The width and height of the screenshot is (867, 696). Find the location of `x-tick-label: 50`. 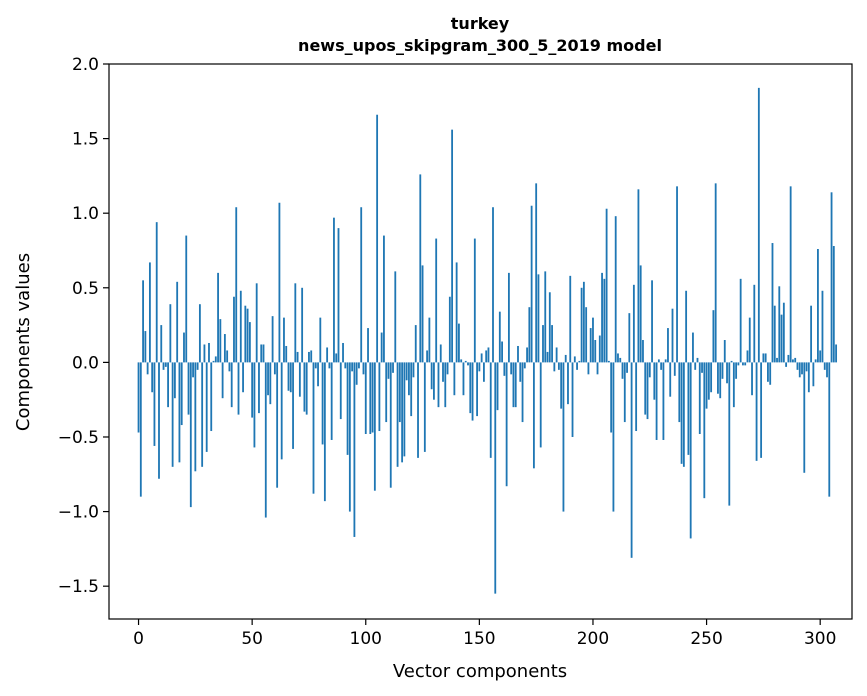

x-tick-label: 50 is located at coordinates (252, 639).